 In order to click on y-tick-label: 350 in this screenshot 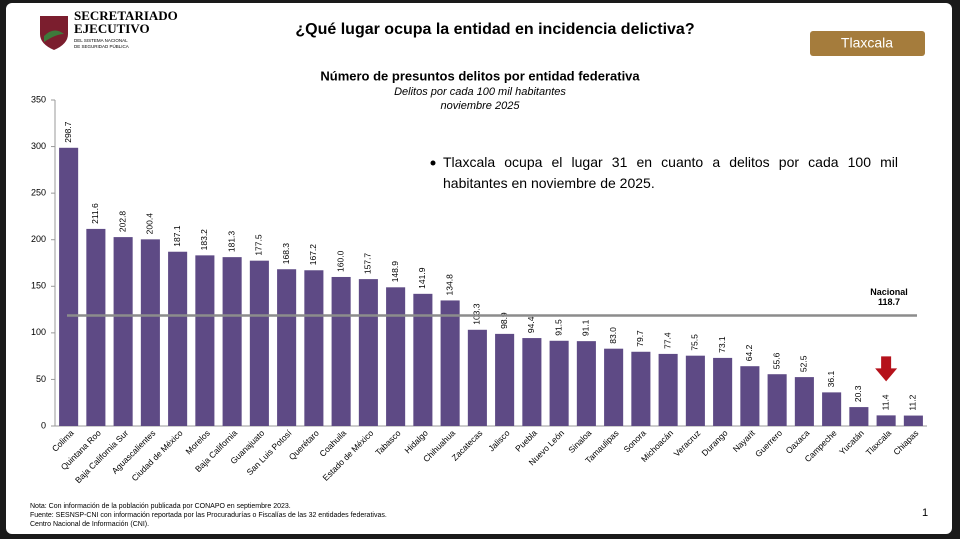, I will do `click(38, 99)`.